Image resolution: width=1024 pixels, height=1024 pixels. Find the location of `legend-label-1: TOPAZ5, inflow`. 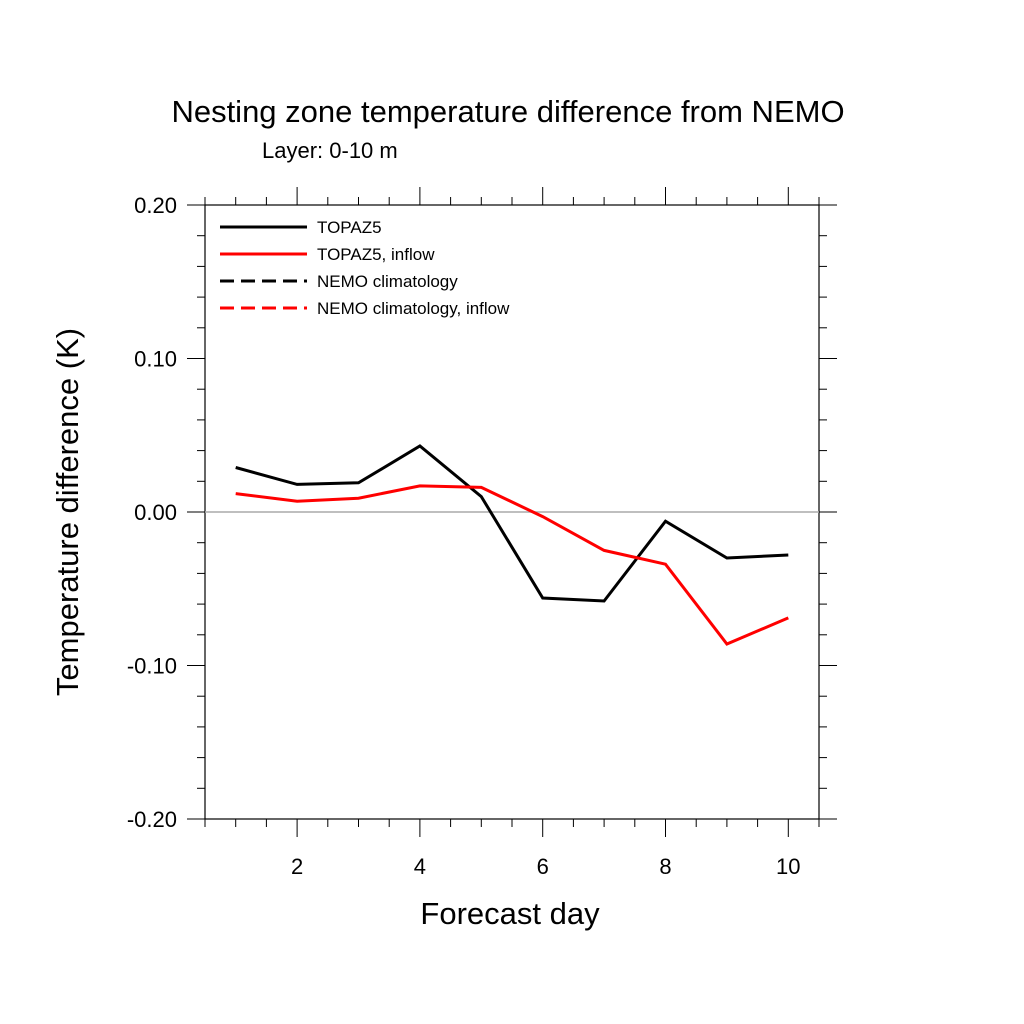

legend-label-1: TOPAZ5, inflow is located at coordinates (376, 254).